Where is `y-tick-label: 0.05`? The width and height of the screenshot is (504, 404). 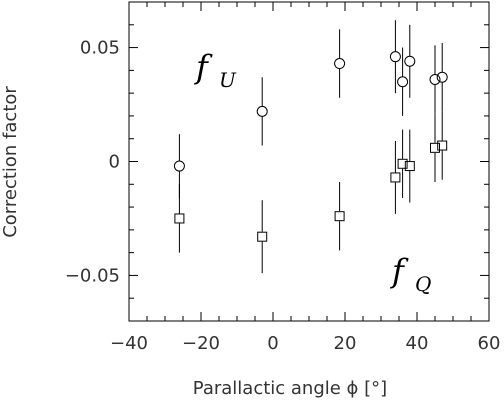 y-tick-label: 0.05 is located at coordinates (100, 48).